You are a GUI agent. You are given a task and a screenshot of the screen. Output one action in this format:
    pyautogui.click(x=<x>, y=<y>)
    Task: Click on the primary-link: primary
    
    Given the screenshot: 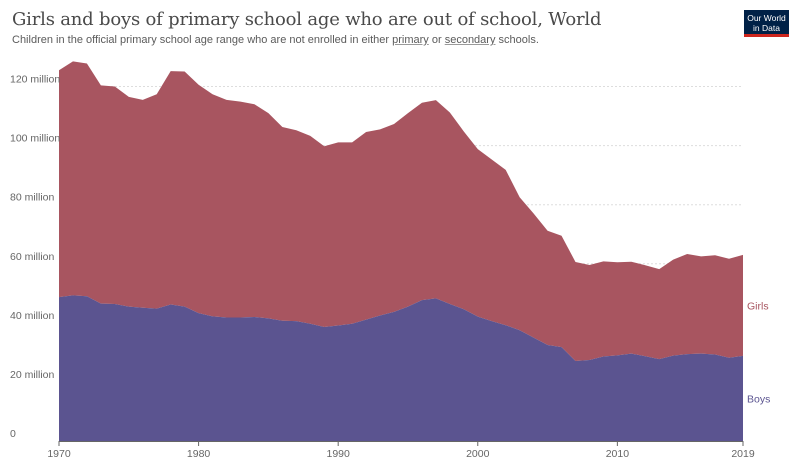 What is the action you would take?
    pyautogui.click(x=410, y=40)
    